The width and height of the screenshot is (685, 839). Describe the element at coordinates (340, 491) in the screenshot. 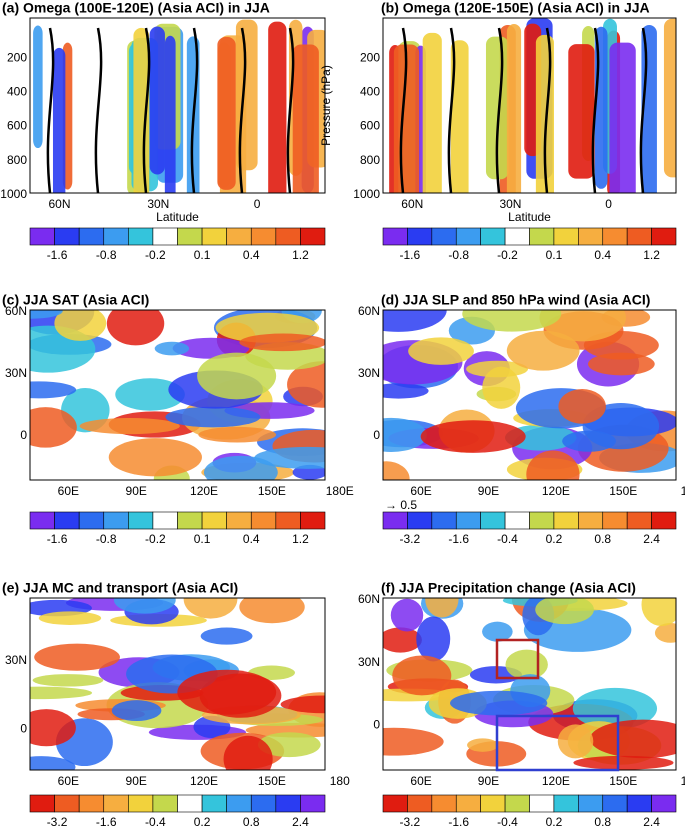

I see `x-tick-label: 180E` at that location.